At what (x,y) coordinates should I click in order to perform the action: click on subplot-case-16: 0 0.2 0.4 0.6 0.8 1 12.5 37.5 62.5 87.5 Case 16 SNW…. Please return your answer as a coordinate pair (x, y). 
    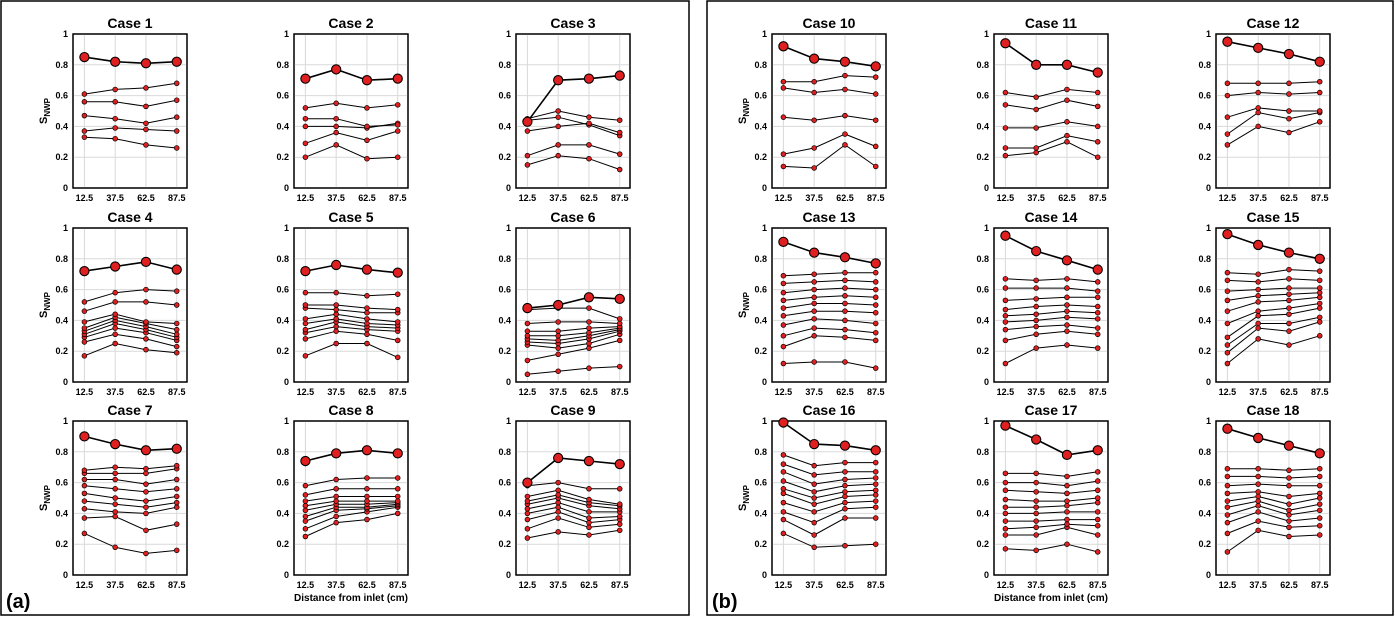
    Looking at the image, I should click on (812, 496).